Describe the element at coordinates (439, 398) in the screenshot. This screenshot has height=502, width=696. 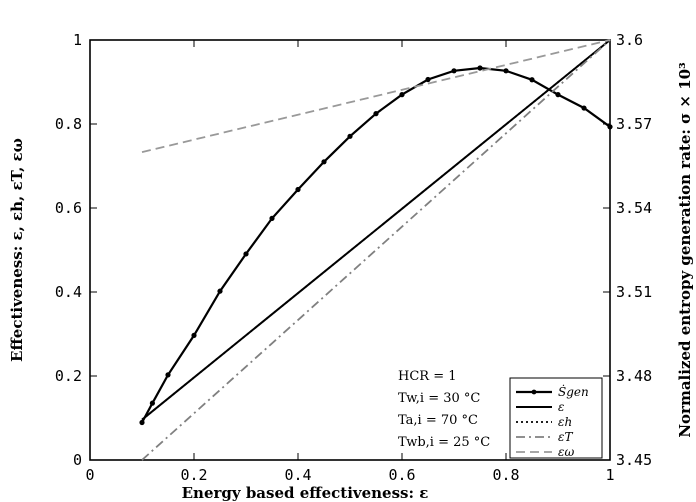
I see `annotation-twi: Tw,i = 30 °C` at that location.